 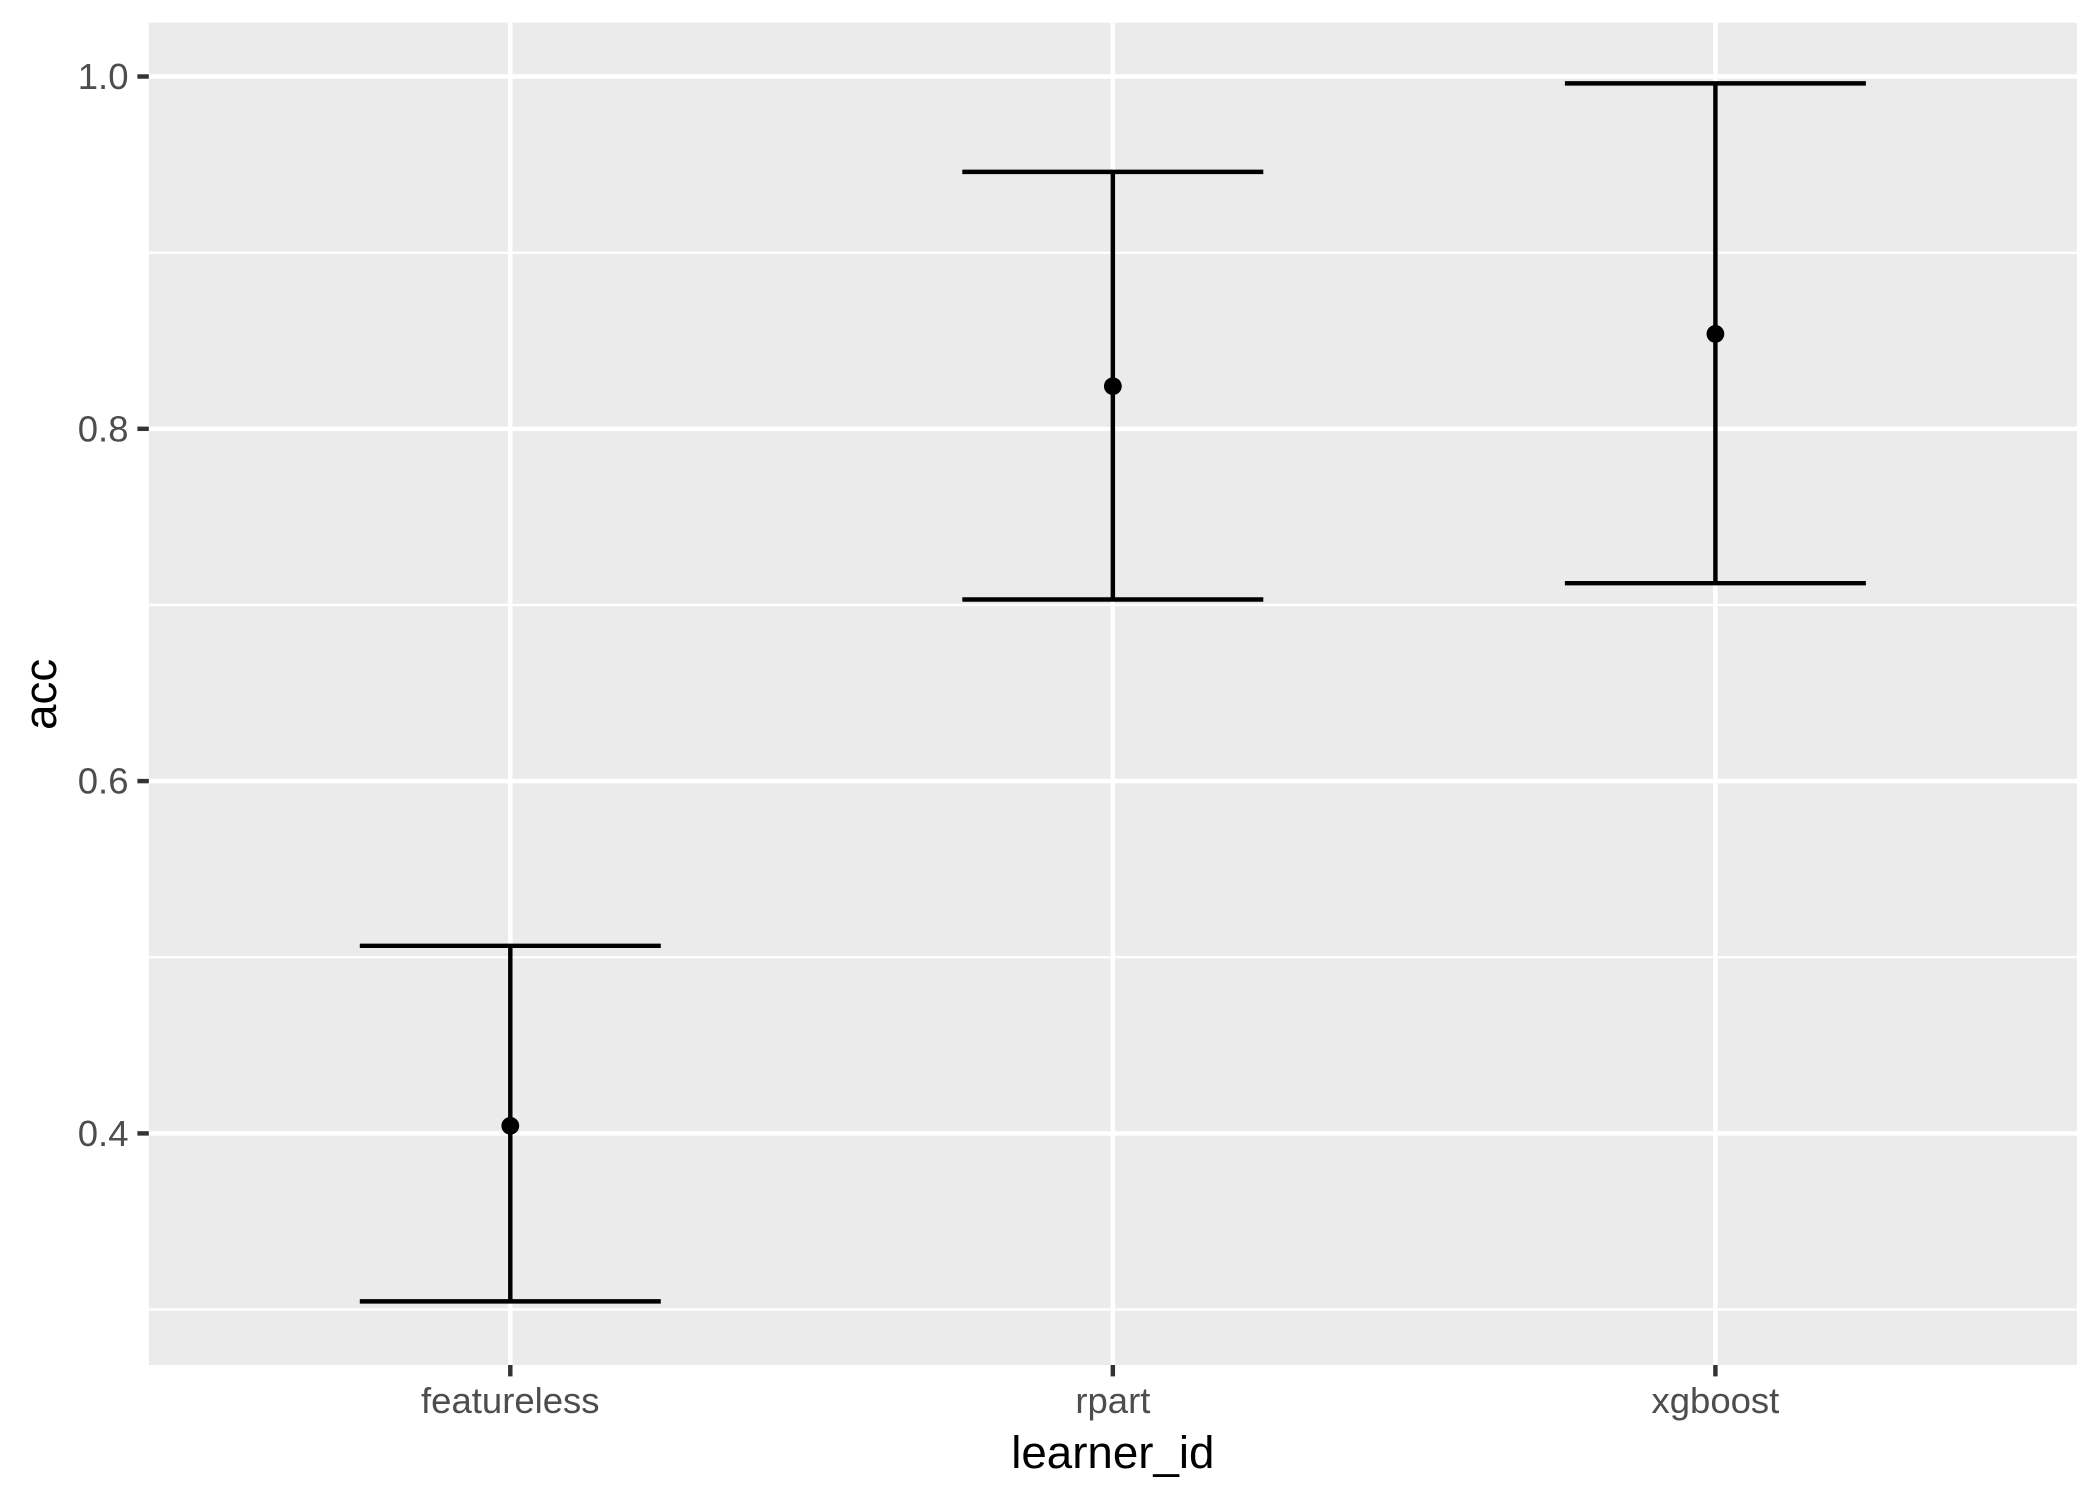 I want to click on svg-text: 1.0, so click(x=103, y=76).